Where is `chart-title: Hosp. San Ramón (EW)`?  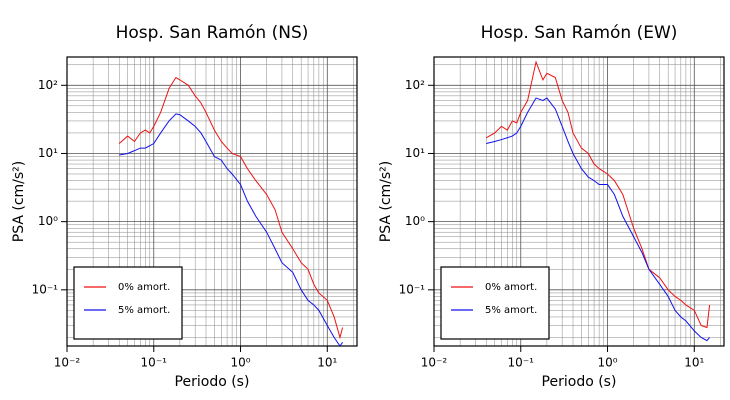 chart-title: Hosp. San Ramón (EW) is located at coordinates (579, 33).